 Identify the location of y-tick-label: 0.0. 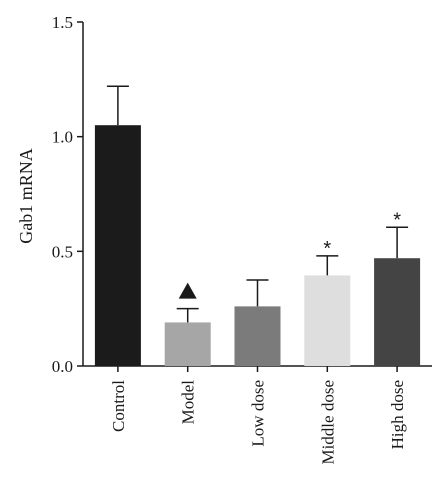
(62, 366).